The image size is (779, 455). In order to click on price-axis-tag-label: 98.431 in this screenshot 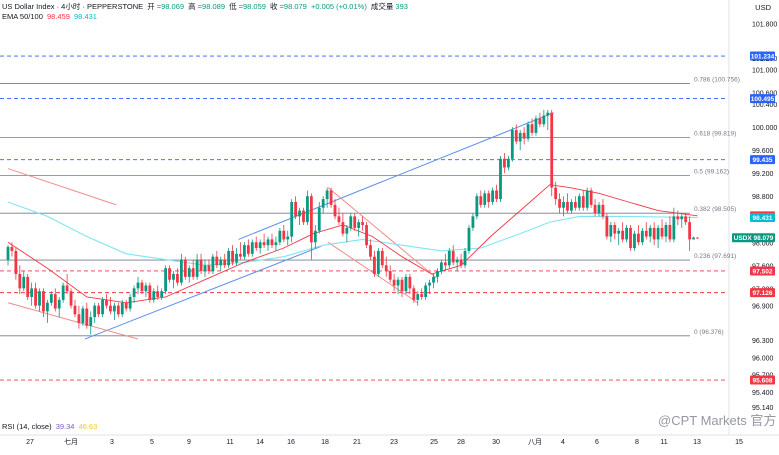, I will do `click(763, 218)`.